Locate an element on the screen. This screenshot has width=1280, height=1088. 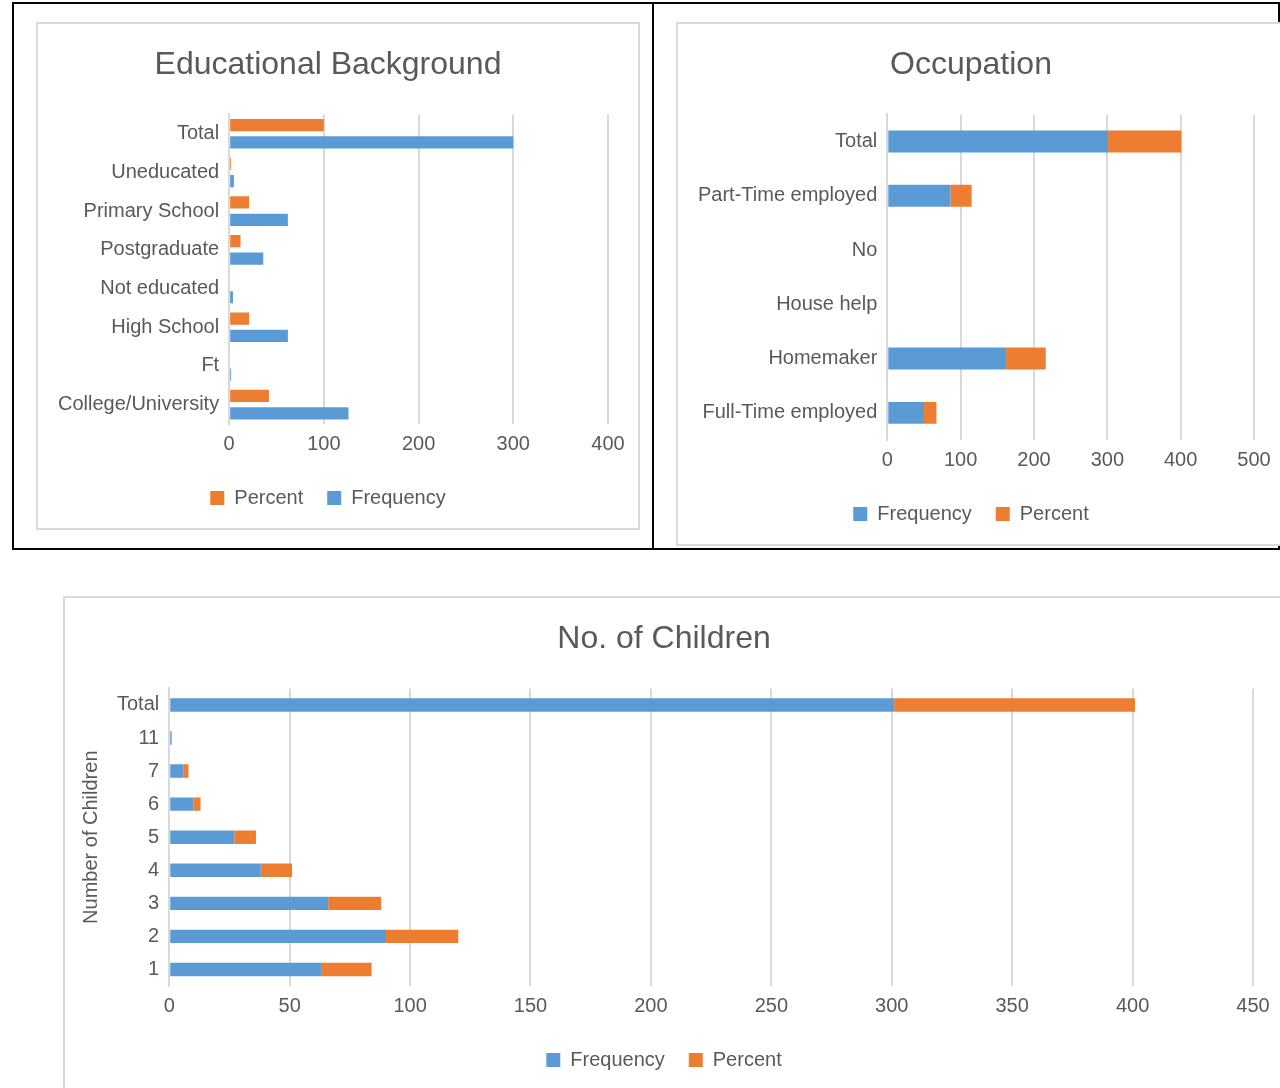
x-tick-label: 500 is located at coordinates (1254, 458).